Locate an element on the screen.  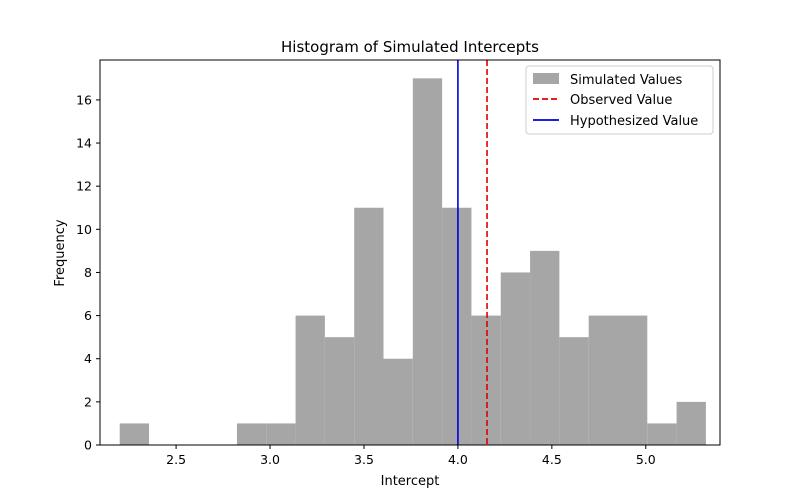
x-axis-label: Intercept is located at coordinates (410, 481).